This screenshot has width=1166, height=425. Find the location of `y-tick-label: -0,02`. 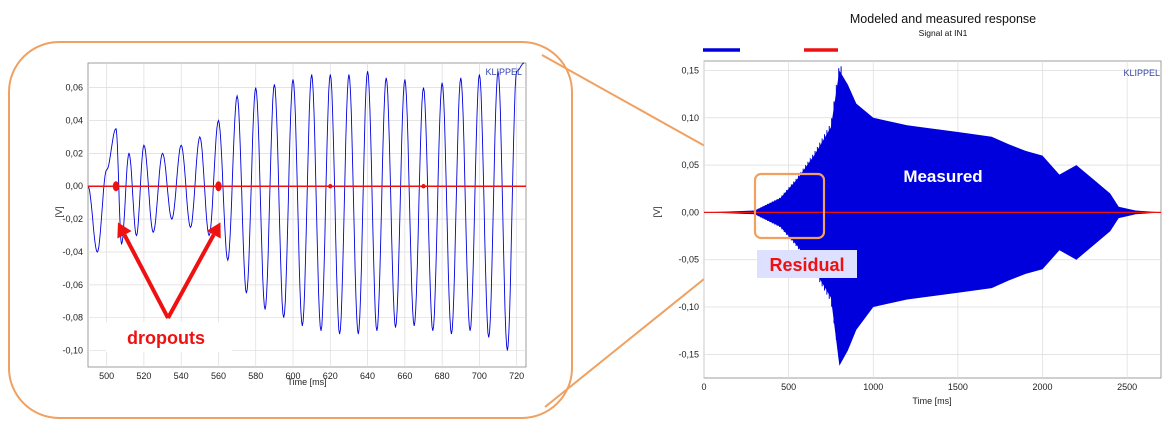

y-tick-label: -0,02 is located at coordinates (72, 219).